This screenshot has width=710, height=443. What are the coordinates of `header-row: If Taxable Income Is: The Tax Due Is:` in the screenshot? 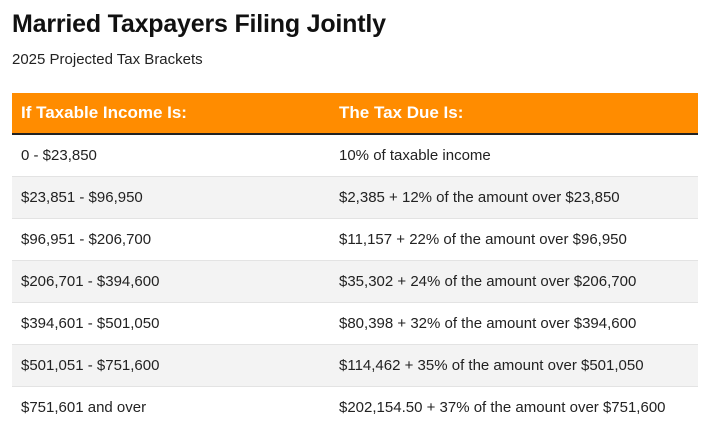 It's located at (355, 114).